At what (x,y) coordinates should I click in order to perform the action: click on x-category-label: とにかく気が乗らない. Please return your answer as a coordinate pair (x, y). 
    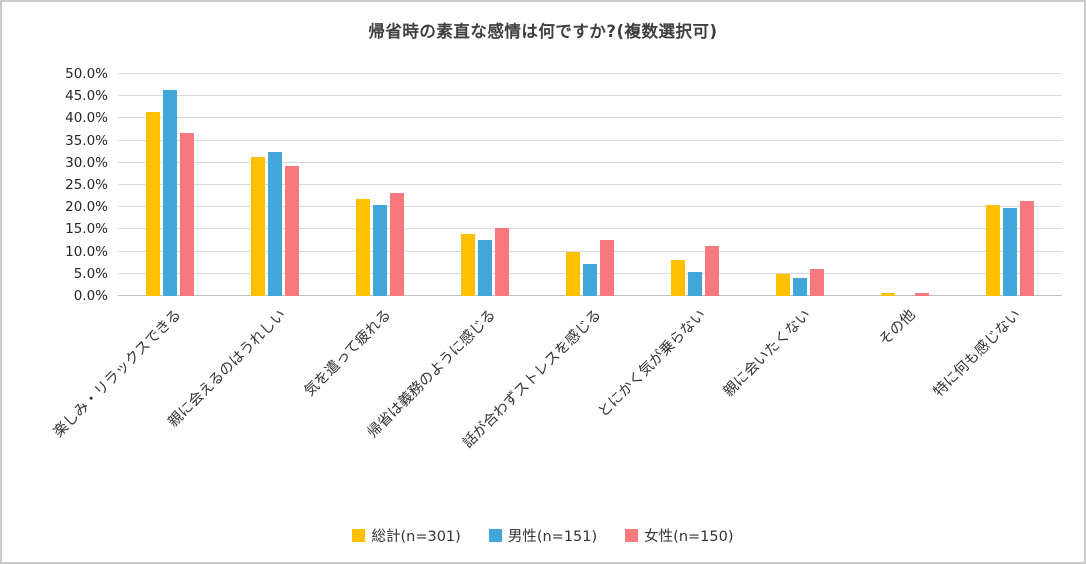
    Looking at the image, I should click on (652, 363).